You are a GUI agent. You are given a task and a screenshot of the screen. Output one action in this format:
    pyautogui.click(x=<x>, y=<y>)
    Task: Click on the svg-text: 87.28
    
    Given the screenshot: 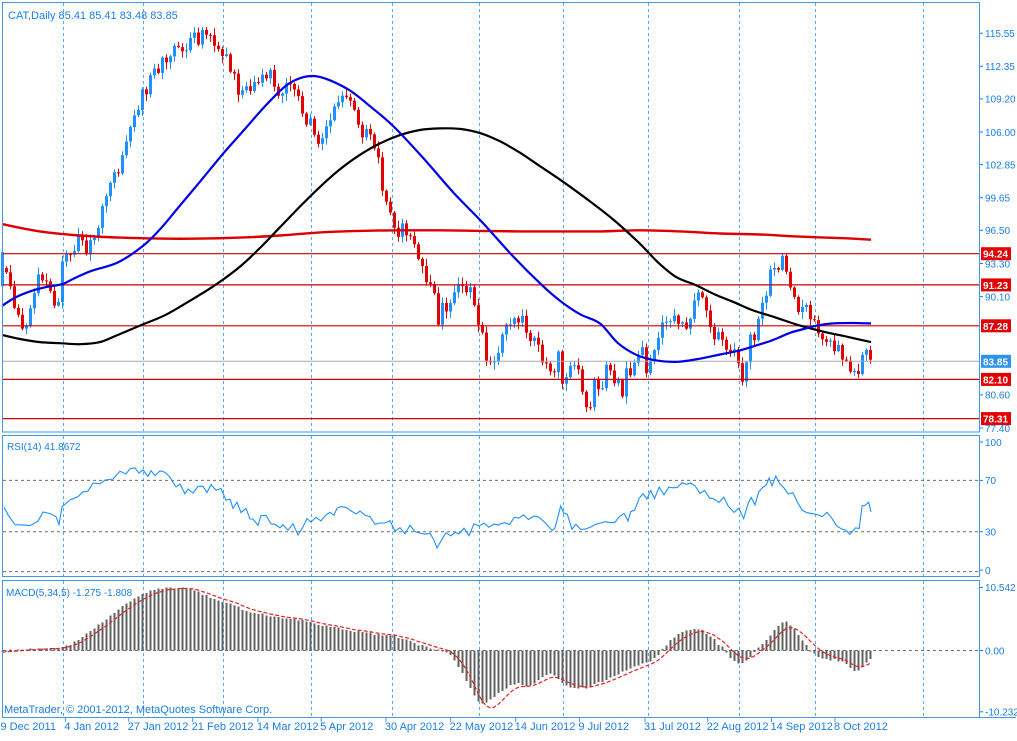 What is the action you would take?
    pyautogui.click(x=995, y=327)
    